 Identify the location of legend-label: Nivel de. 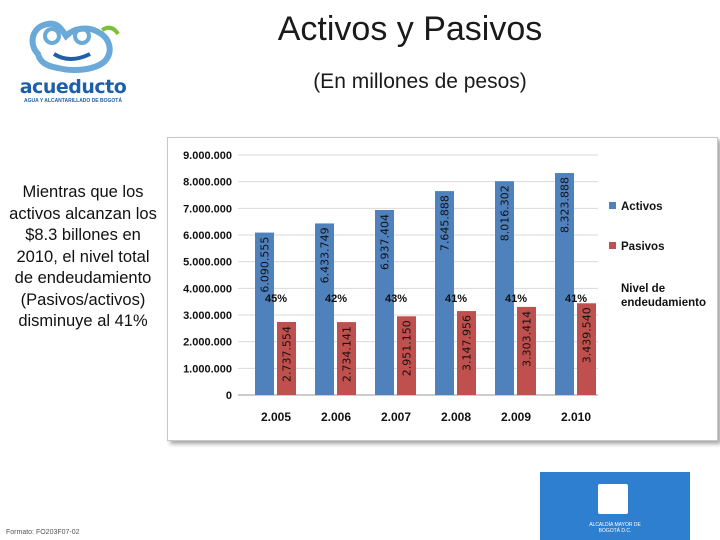
(643, 289).